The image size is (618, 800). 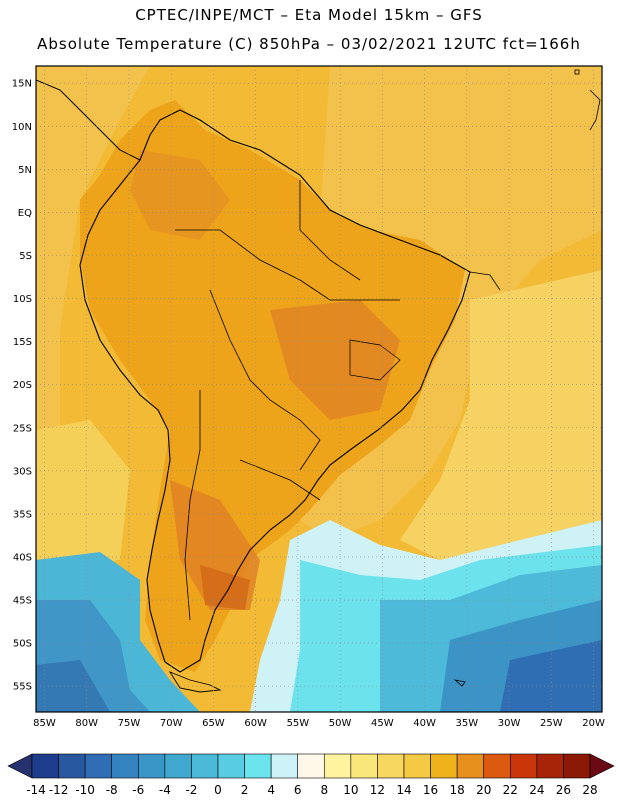 I want to click on lon-label: 80W, so click(x=86, y=723).